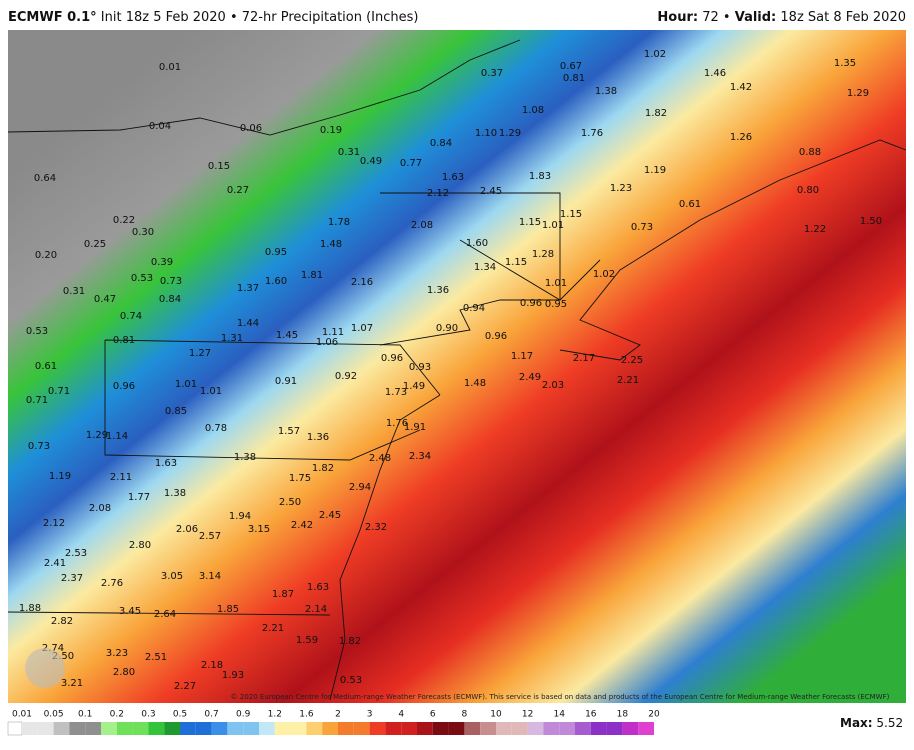  Describe the element at coordinates (843, 17) in the screenshot. I see `valid: 18z Sat 8 Feb 2020` at that location.